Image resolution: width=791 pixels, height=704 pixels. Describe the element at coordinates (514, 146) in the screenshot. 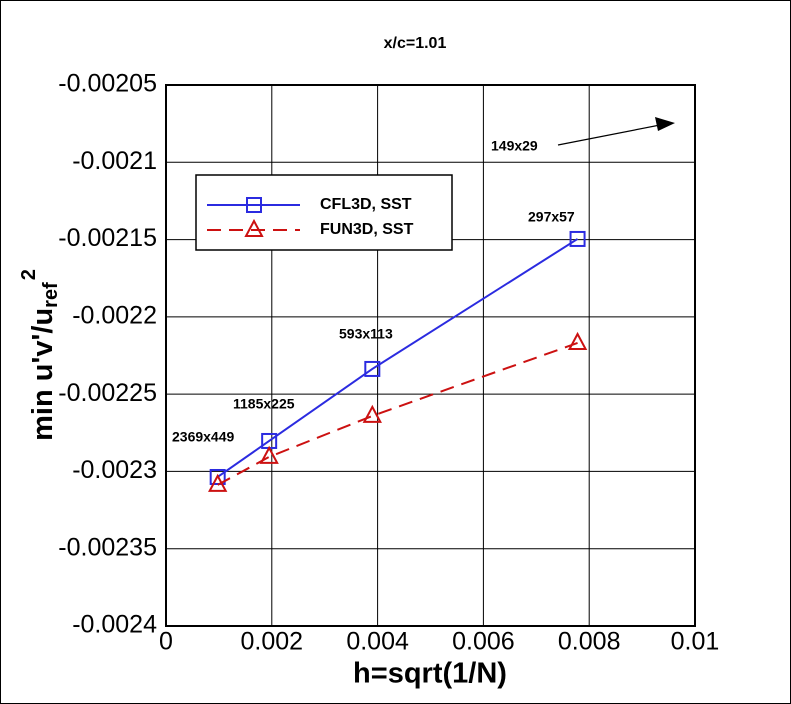

I see `annotation: 149x29` at that location.